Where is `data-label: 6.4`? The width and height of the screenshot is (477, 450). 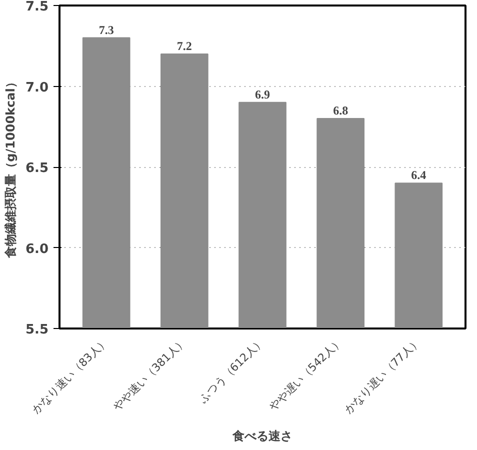
data-label: 6.4 is located at coordinates (418, 175).